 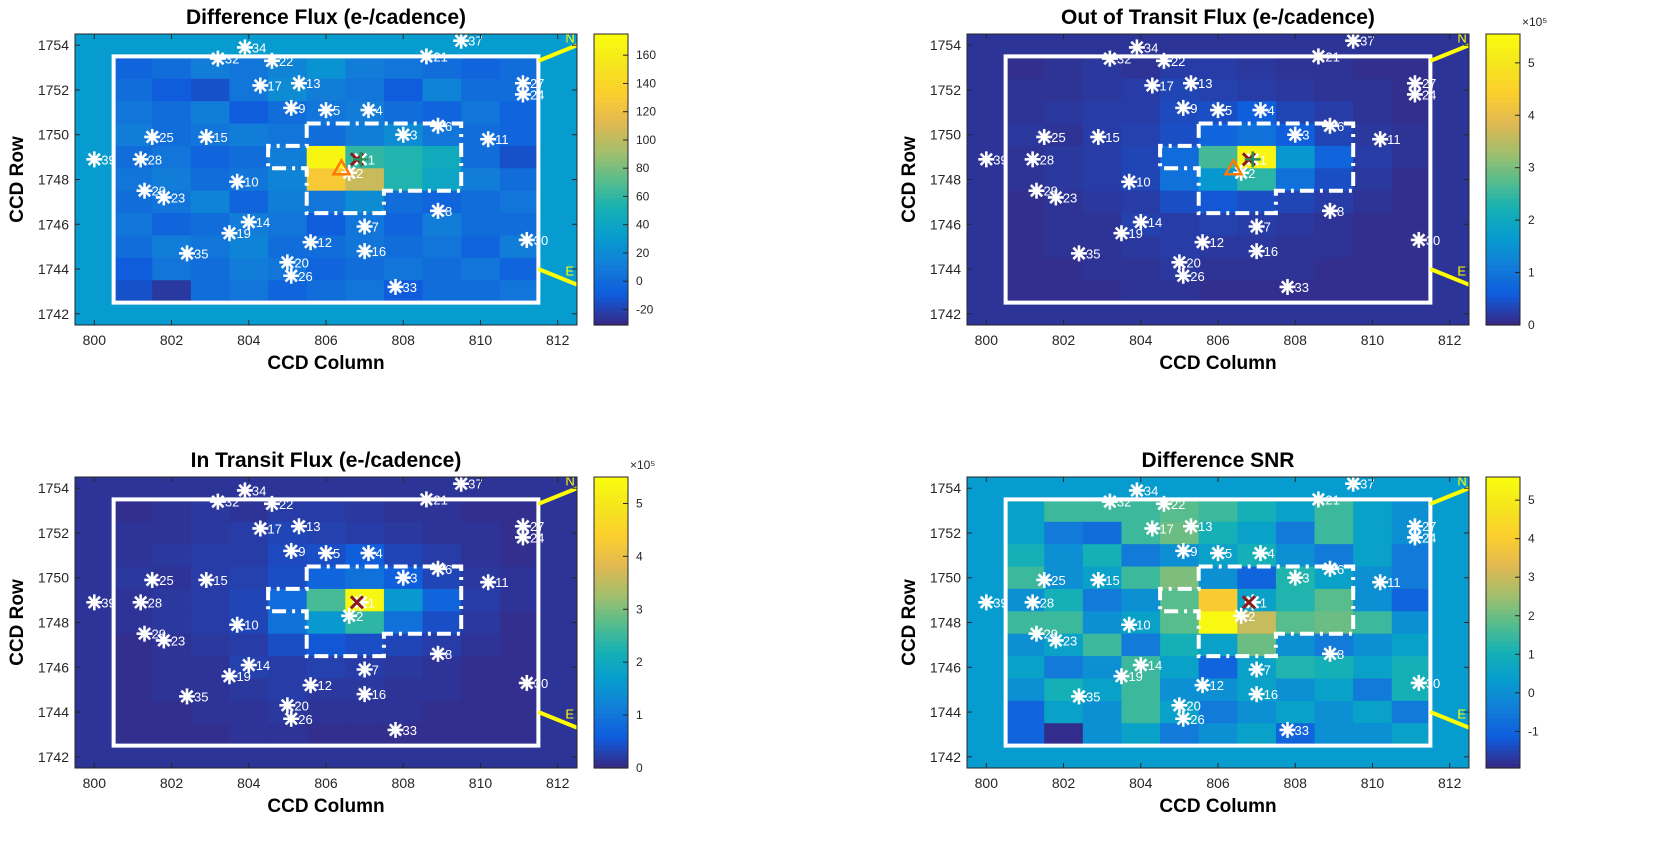 I want to click on star-label: 4, so click(x=1270, y=553).